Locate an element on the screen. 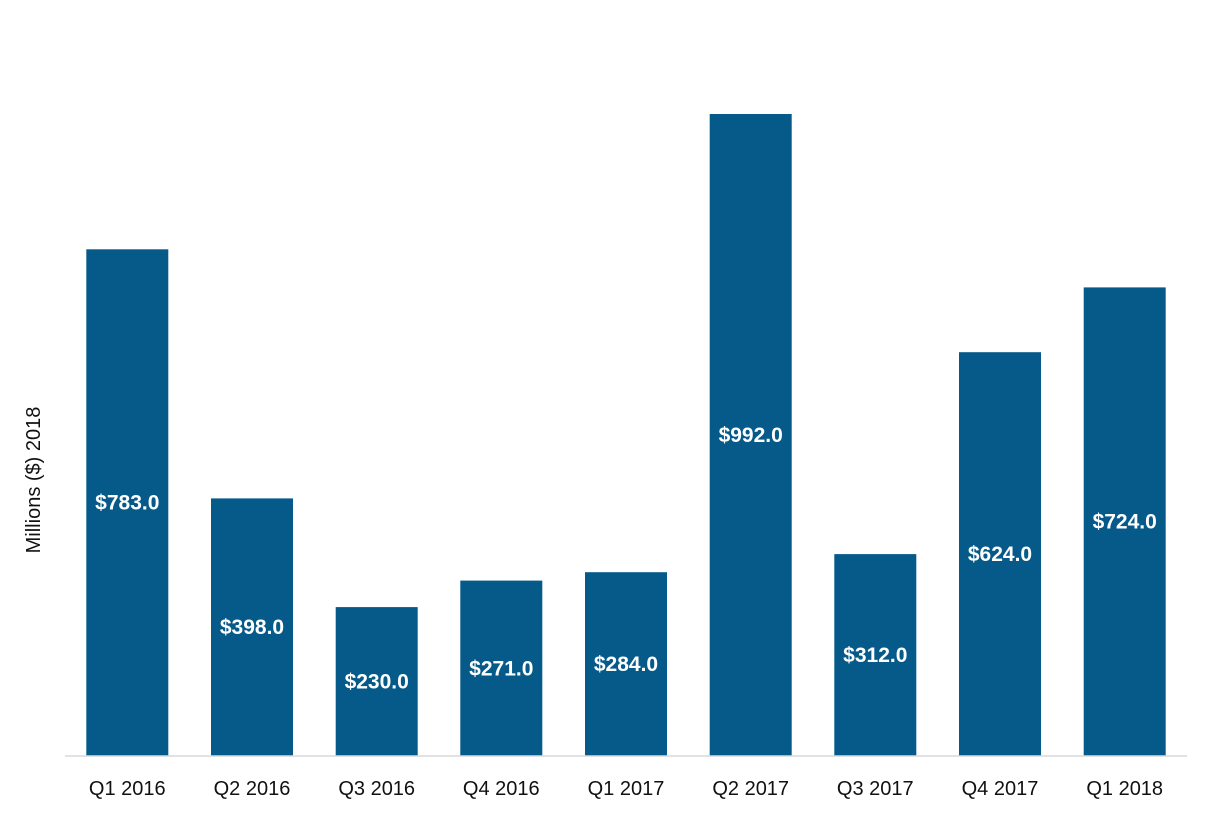  bar-value-label: $624.0 is located at coordinates (1000, 554).